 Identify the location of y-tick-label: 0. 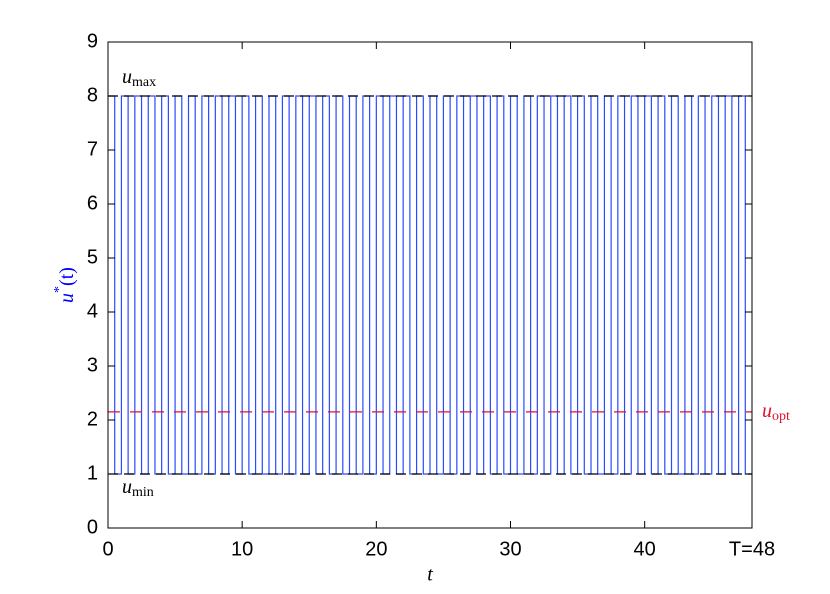
(92, 527).